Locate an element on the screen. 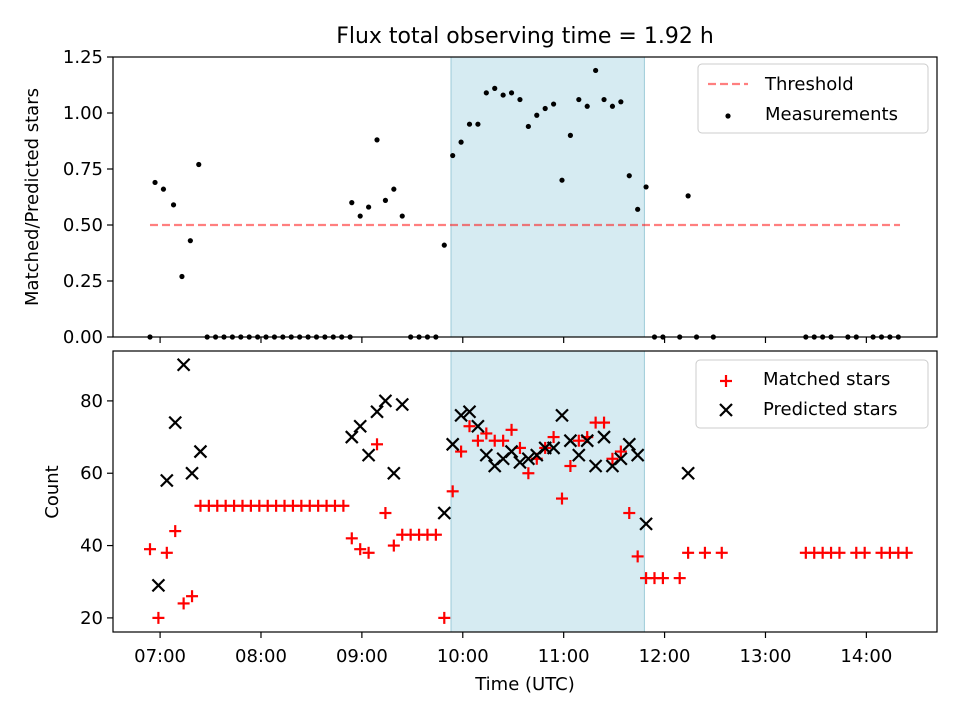 The image size is (960, 720). x-tick-label: 08:00 is located at coordinates (261, 656).